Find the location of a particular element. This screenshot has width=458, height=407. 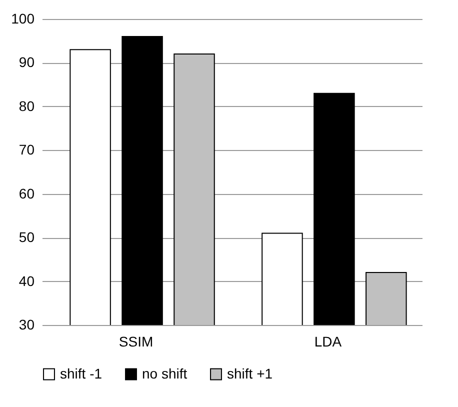

x-tick-label: SSIM is located at coordinates (136, 342).